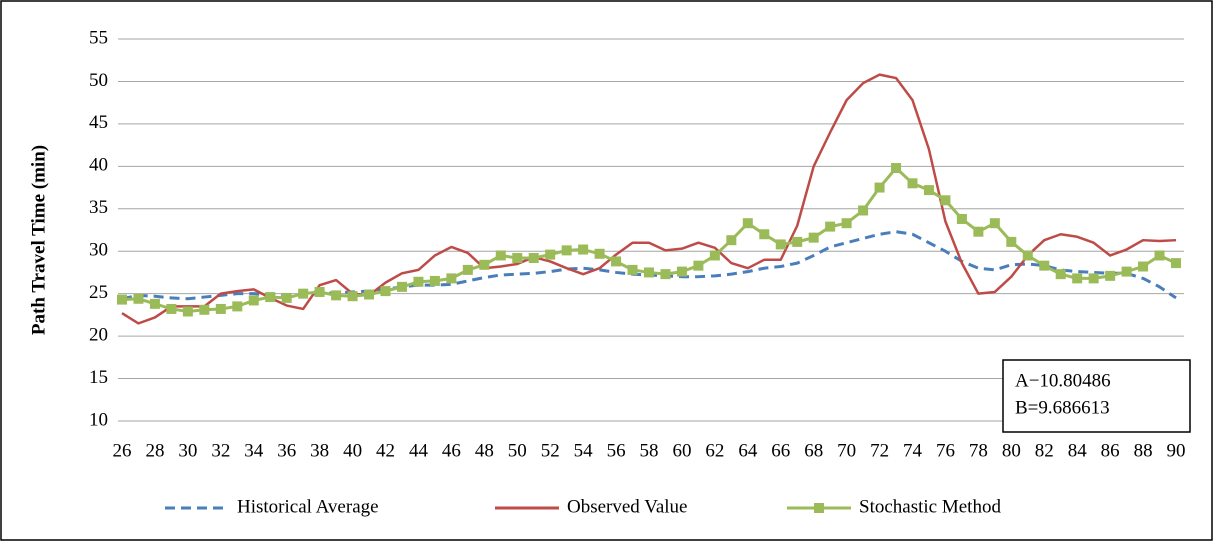  What do you see at coordinates (98, 207) in the screenshot?
I see `y-tick-label: 35` at bounding box center [98, 207].